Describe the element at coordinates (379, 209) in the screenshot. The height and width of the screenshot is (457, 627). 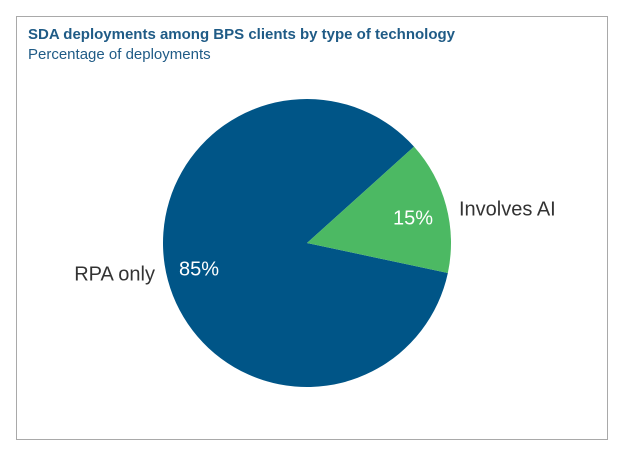
I see `slice-involves-ai` at that location.